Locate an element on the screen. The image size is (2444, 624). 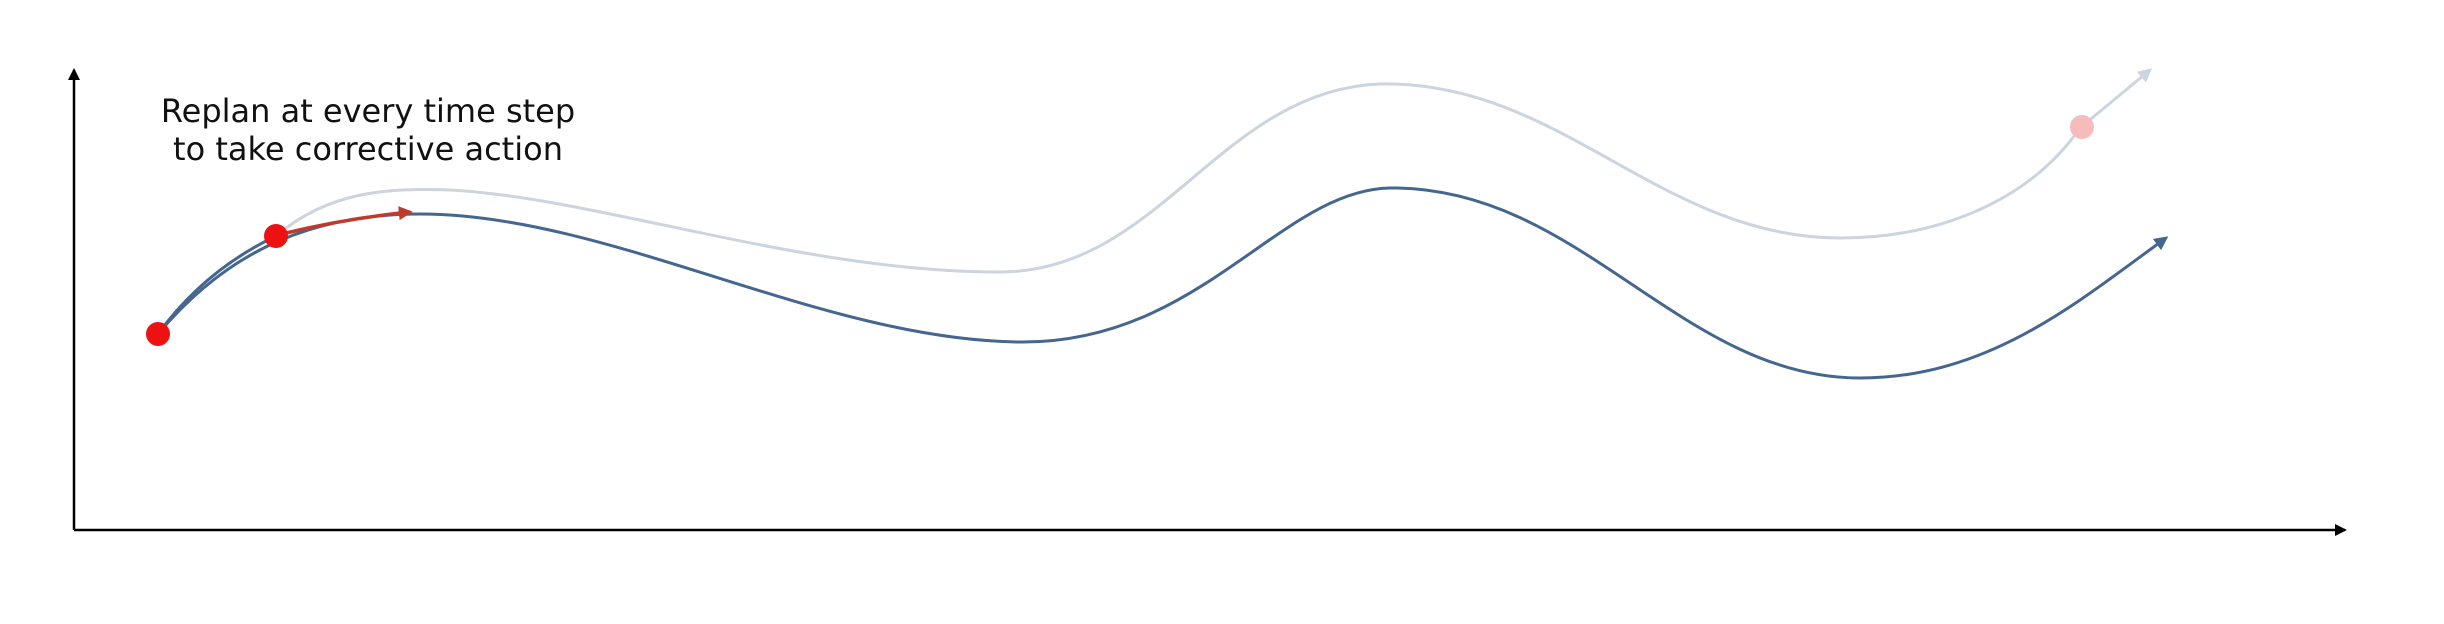
faded-state-marker is located at coordinates (2082, 127).